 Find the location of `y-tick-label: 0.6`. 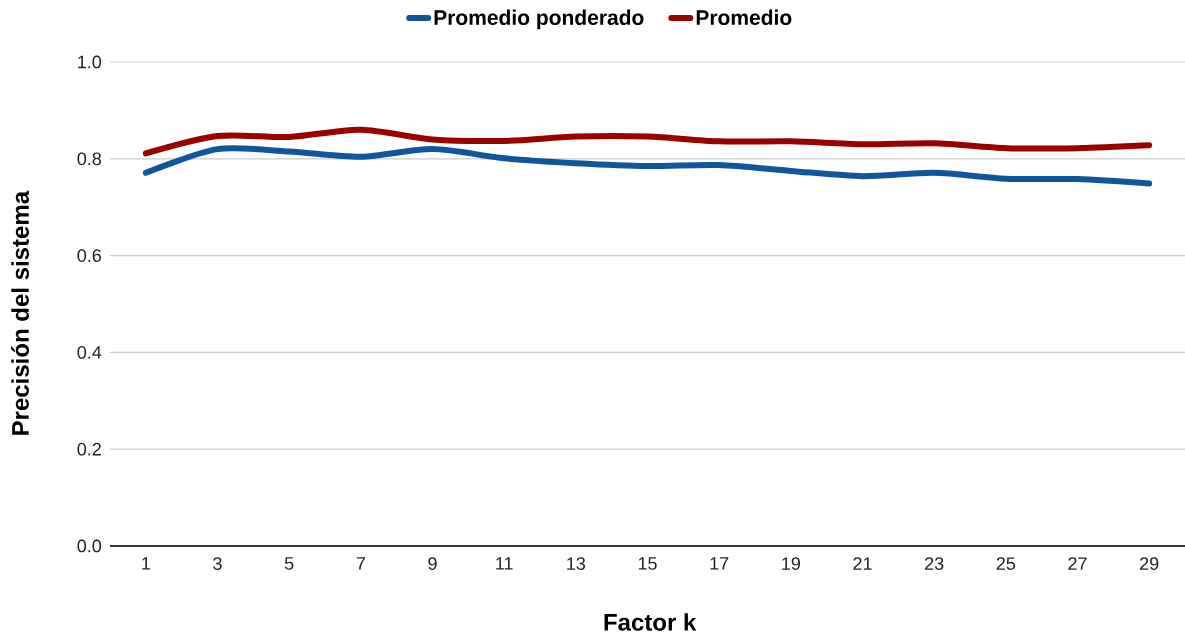

y-tick-label: 0.6 is located at coordinates (89, 255).